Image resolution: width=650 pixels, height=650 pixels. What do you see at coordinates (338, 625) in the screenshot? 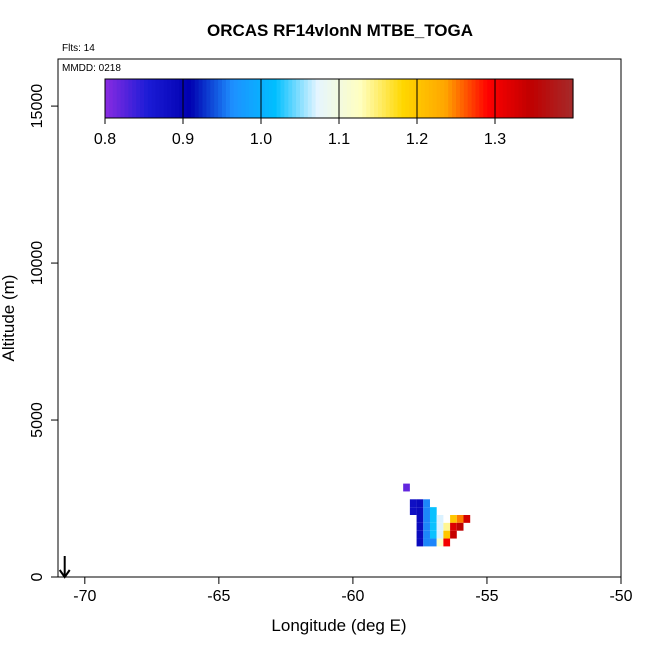
I see `x-axis-label: Longitude (deg E)` at bounding box center [338, 625].